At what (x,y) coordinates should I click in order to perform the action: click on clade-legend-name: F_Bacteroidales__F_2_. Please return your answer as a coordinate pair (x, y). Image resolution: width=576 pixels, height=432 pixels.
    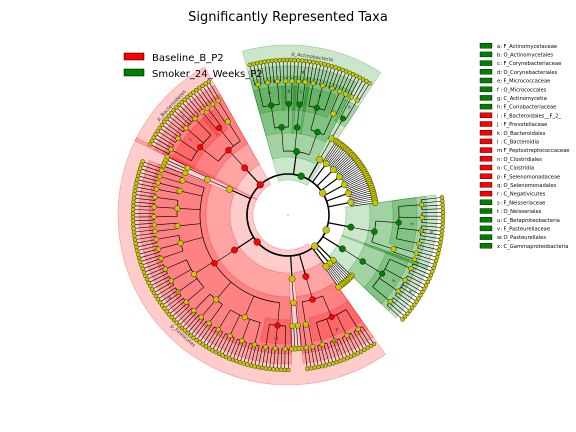
    Looking at the image, I should click on (533, 116).